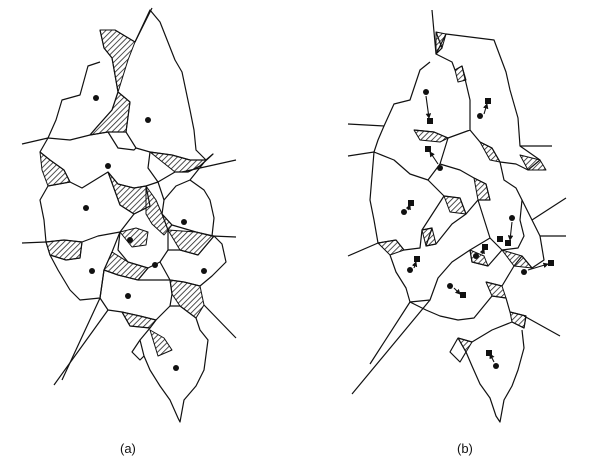  Describe the element at coordinates (465, 448) in the screenshot. I see `panel-label-b: (b)` at that location.